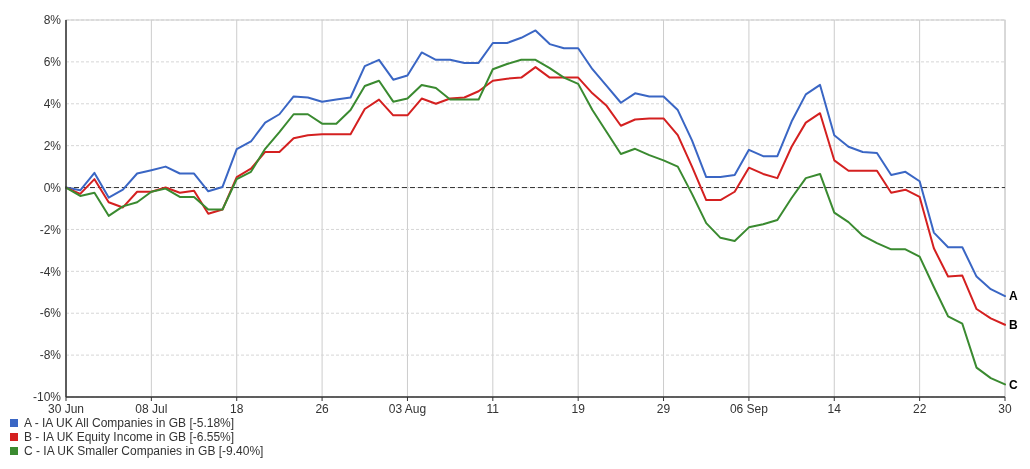  Describe the element at coordinates (129, 423) in the screenshot. I see `legend-label: A - IA UK All Companies in GB [-5.18%]` at that location.